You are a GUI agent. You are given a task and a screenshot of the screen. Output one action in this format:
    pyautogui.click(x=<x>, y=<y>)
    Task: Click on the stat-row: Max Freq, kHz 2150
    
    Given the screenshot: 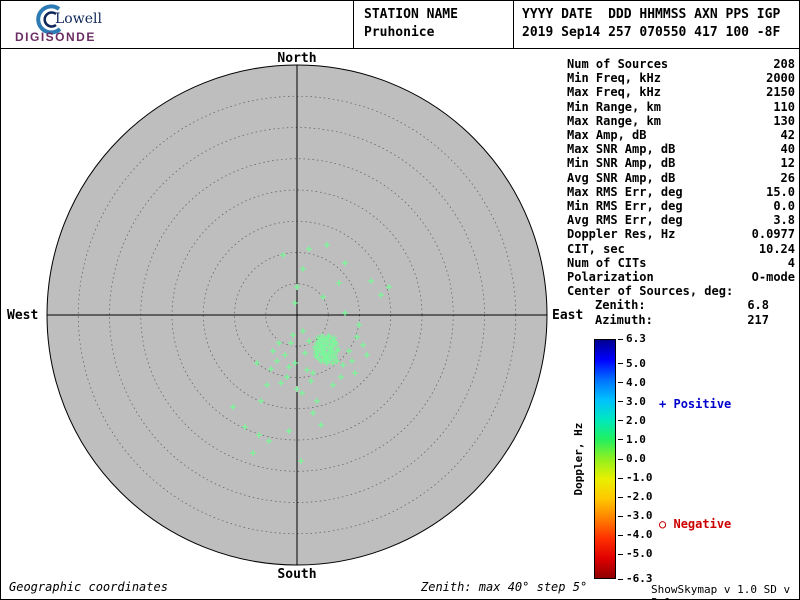 What is the action you would take?
    pyautogui.click(x=681, y=92)
    